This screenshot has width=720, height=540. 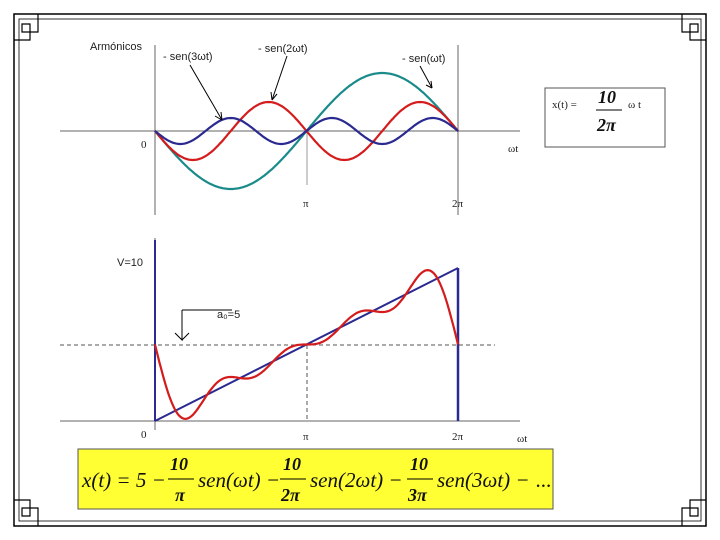 I want to click on definition-lhs: x(t) =, so click(x=564, y=105).